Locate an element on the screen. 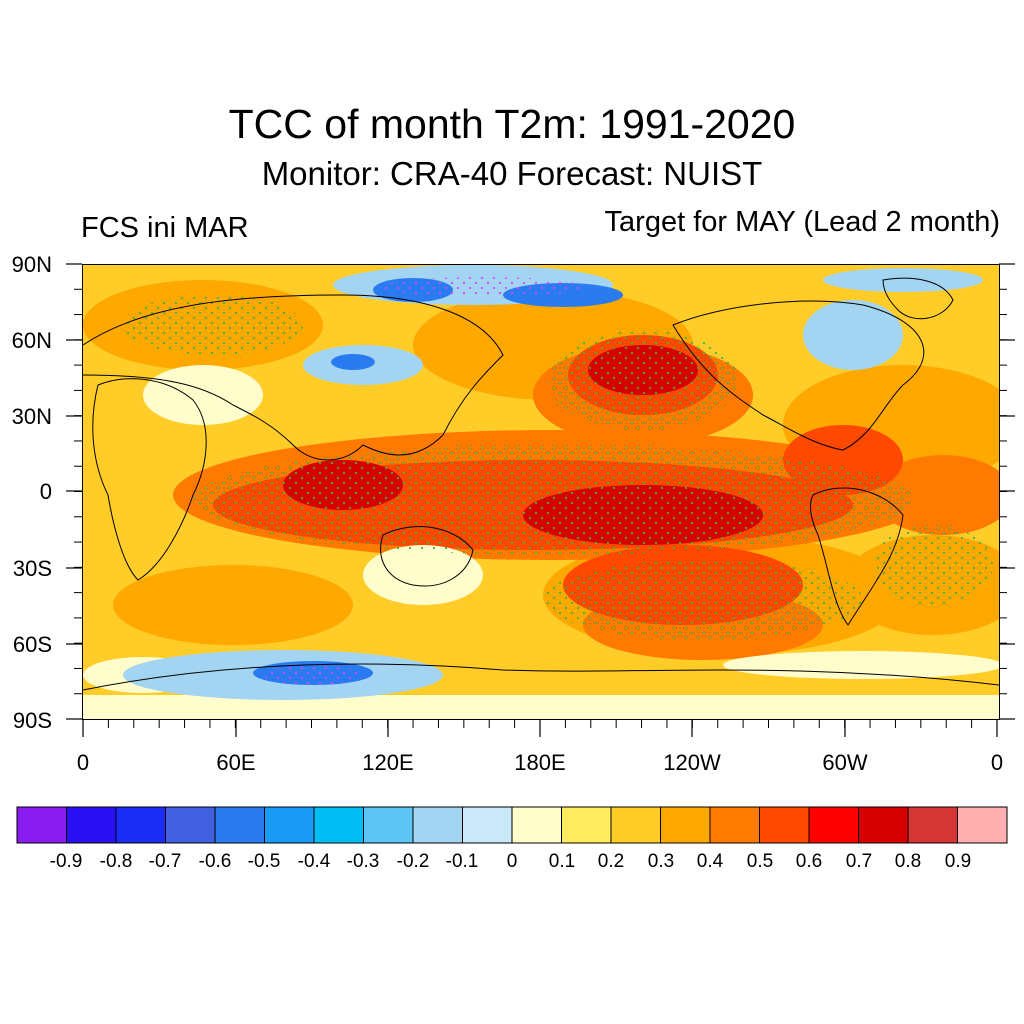  y-label-30n: 30N is located at coordinates (31, 416).